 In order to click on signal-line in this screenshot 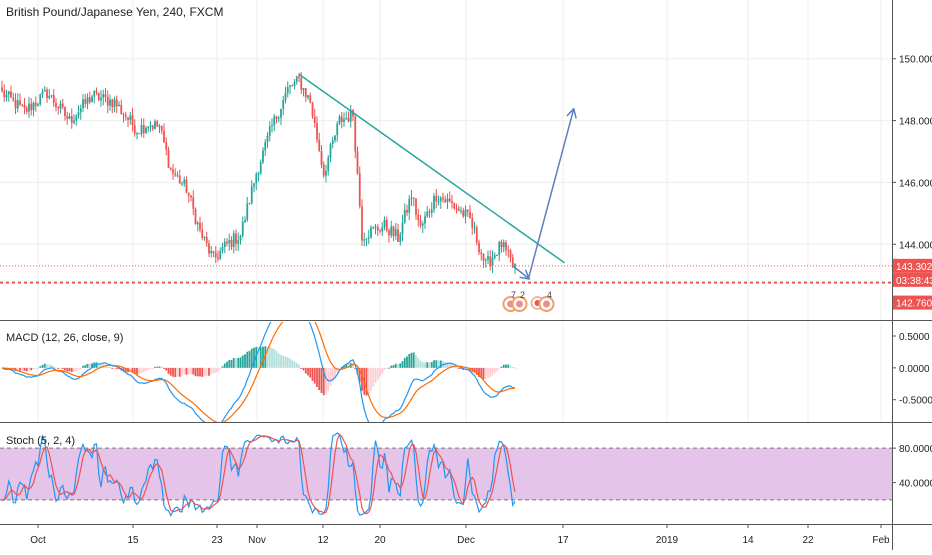, I will do `click(258, 372)`.